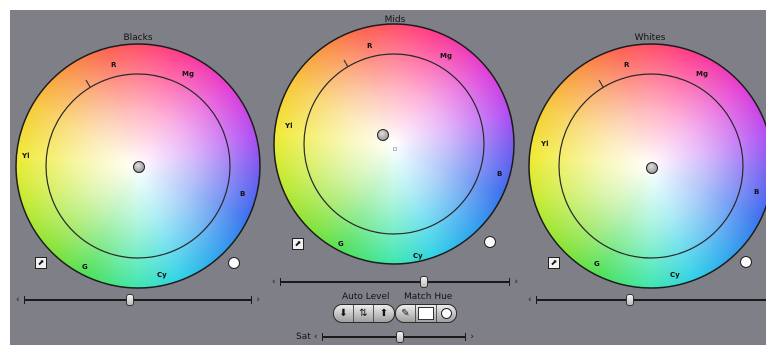 The height and width of the screenshot is (345, 766). Describe the element at coordinates (26, 156) in the screenshot. I see `blacks-hue-yl: Yl` at that location.